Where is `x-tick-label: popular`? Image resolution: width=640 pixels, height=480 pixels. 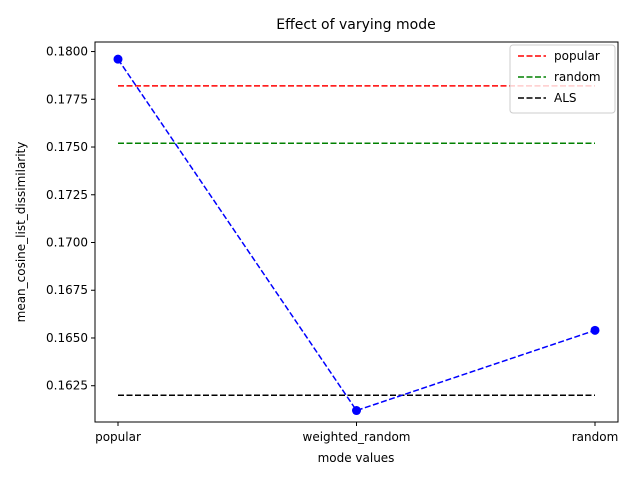 x-tick-label: popular is located at coordinates (118, 437).